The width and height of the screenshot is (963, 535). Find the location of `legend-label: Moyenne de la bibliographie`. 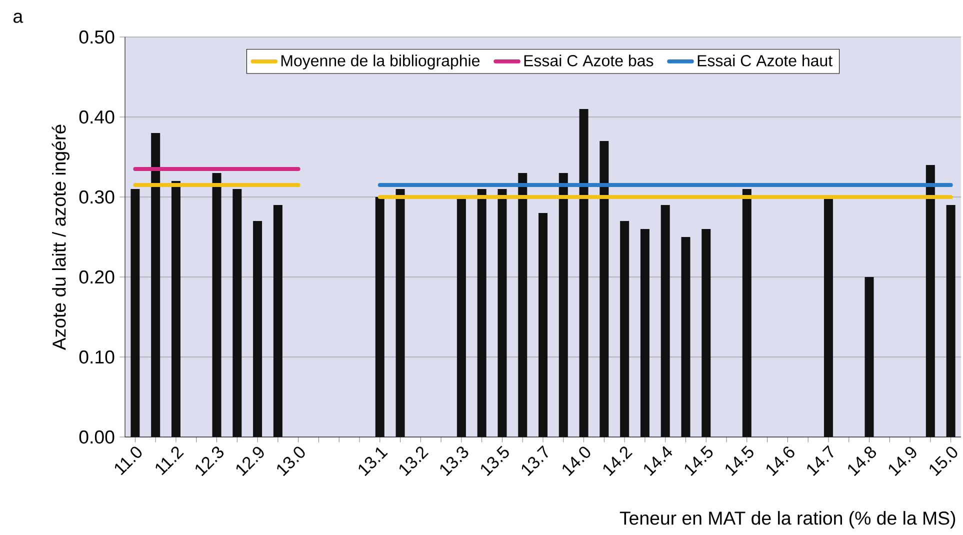

legend-label: Moyenne de la bibliographie is located at coordinates (380, 62).